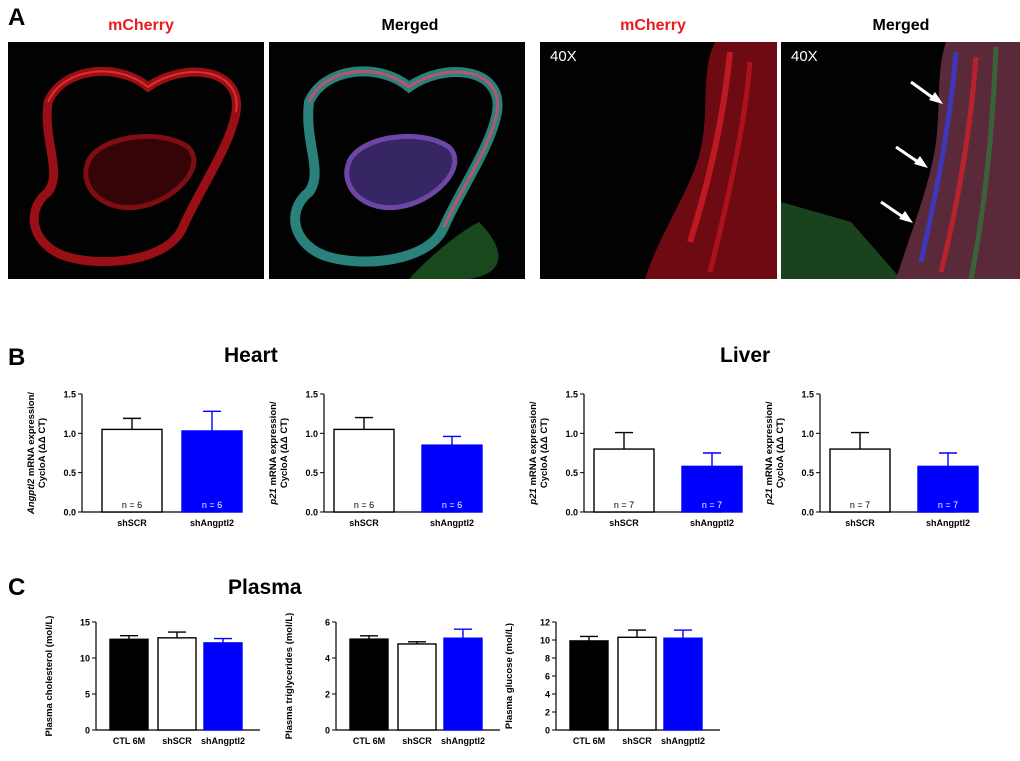 This screenshot has height=761, width=1020. What do you see at coordinates (136, 160) in the screenshot?
I see `micrograph-mcherry-overview` at bounding box center [136, 160].